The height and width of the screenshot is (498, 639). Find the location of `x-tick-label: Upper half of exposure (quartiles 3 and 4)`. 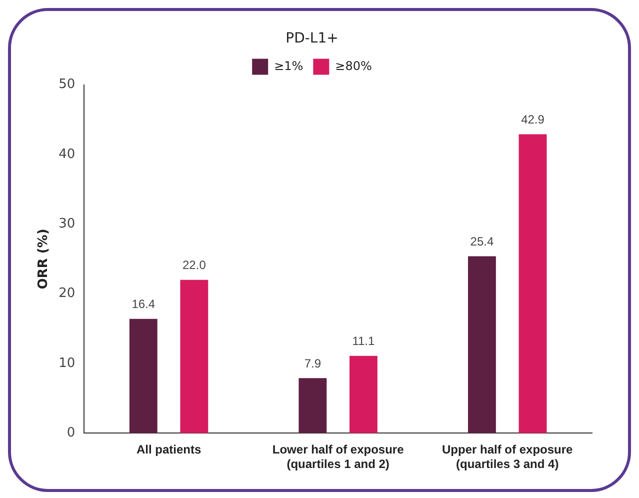

x-tick-label: Upper half of exposure (quartiles 3 and 4) is located at coordinates (508, 457).